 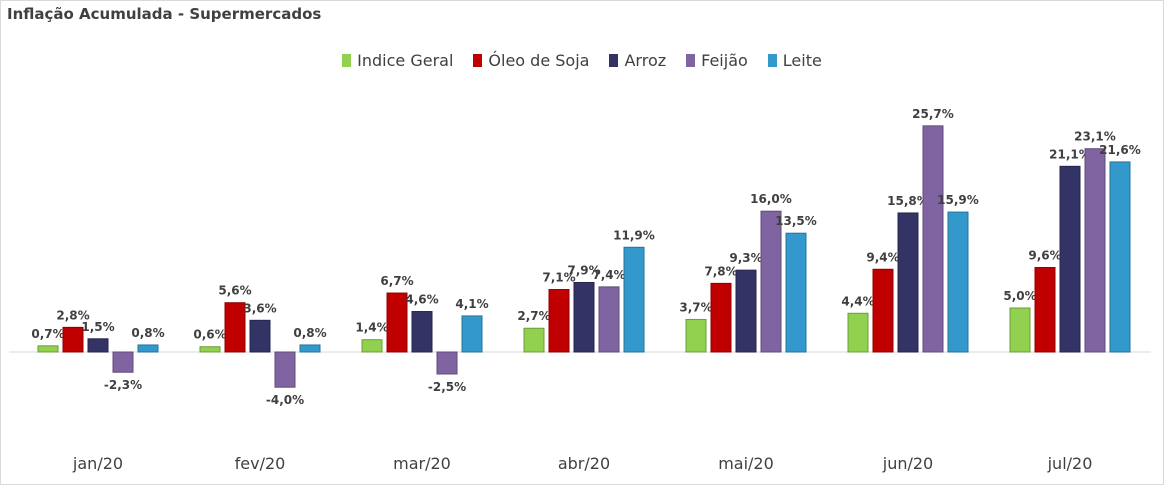 I want to click on data-label: 2,7%, so click(x=533, y=316).